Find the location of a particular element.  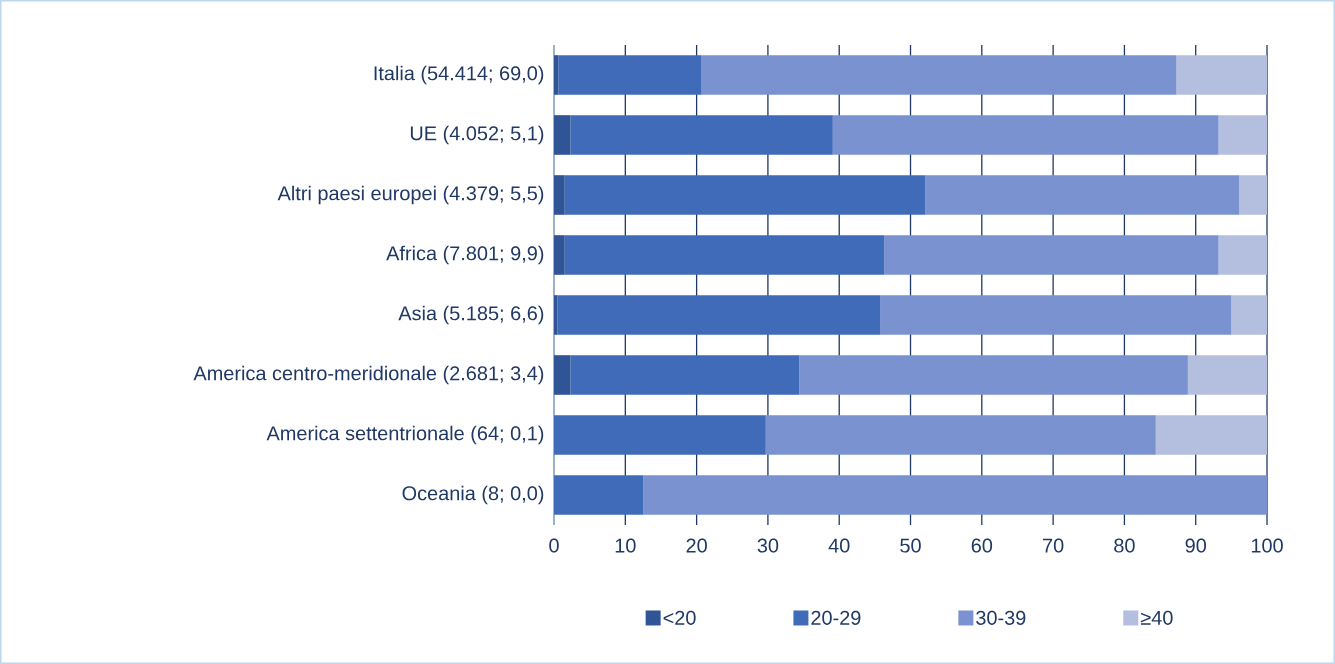

y-tick-label: Oceania (8; 0,0) is located at coordinates (473, 495).